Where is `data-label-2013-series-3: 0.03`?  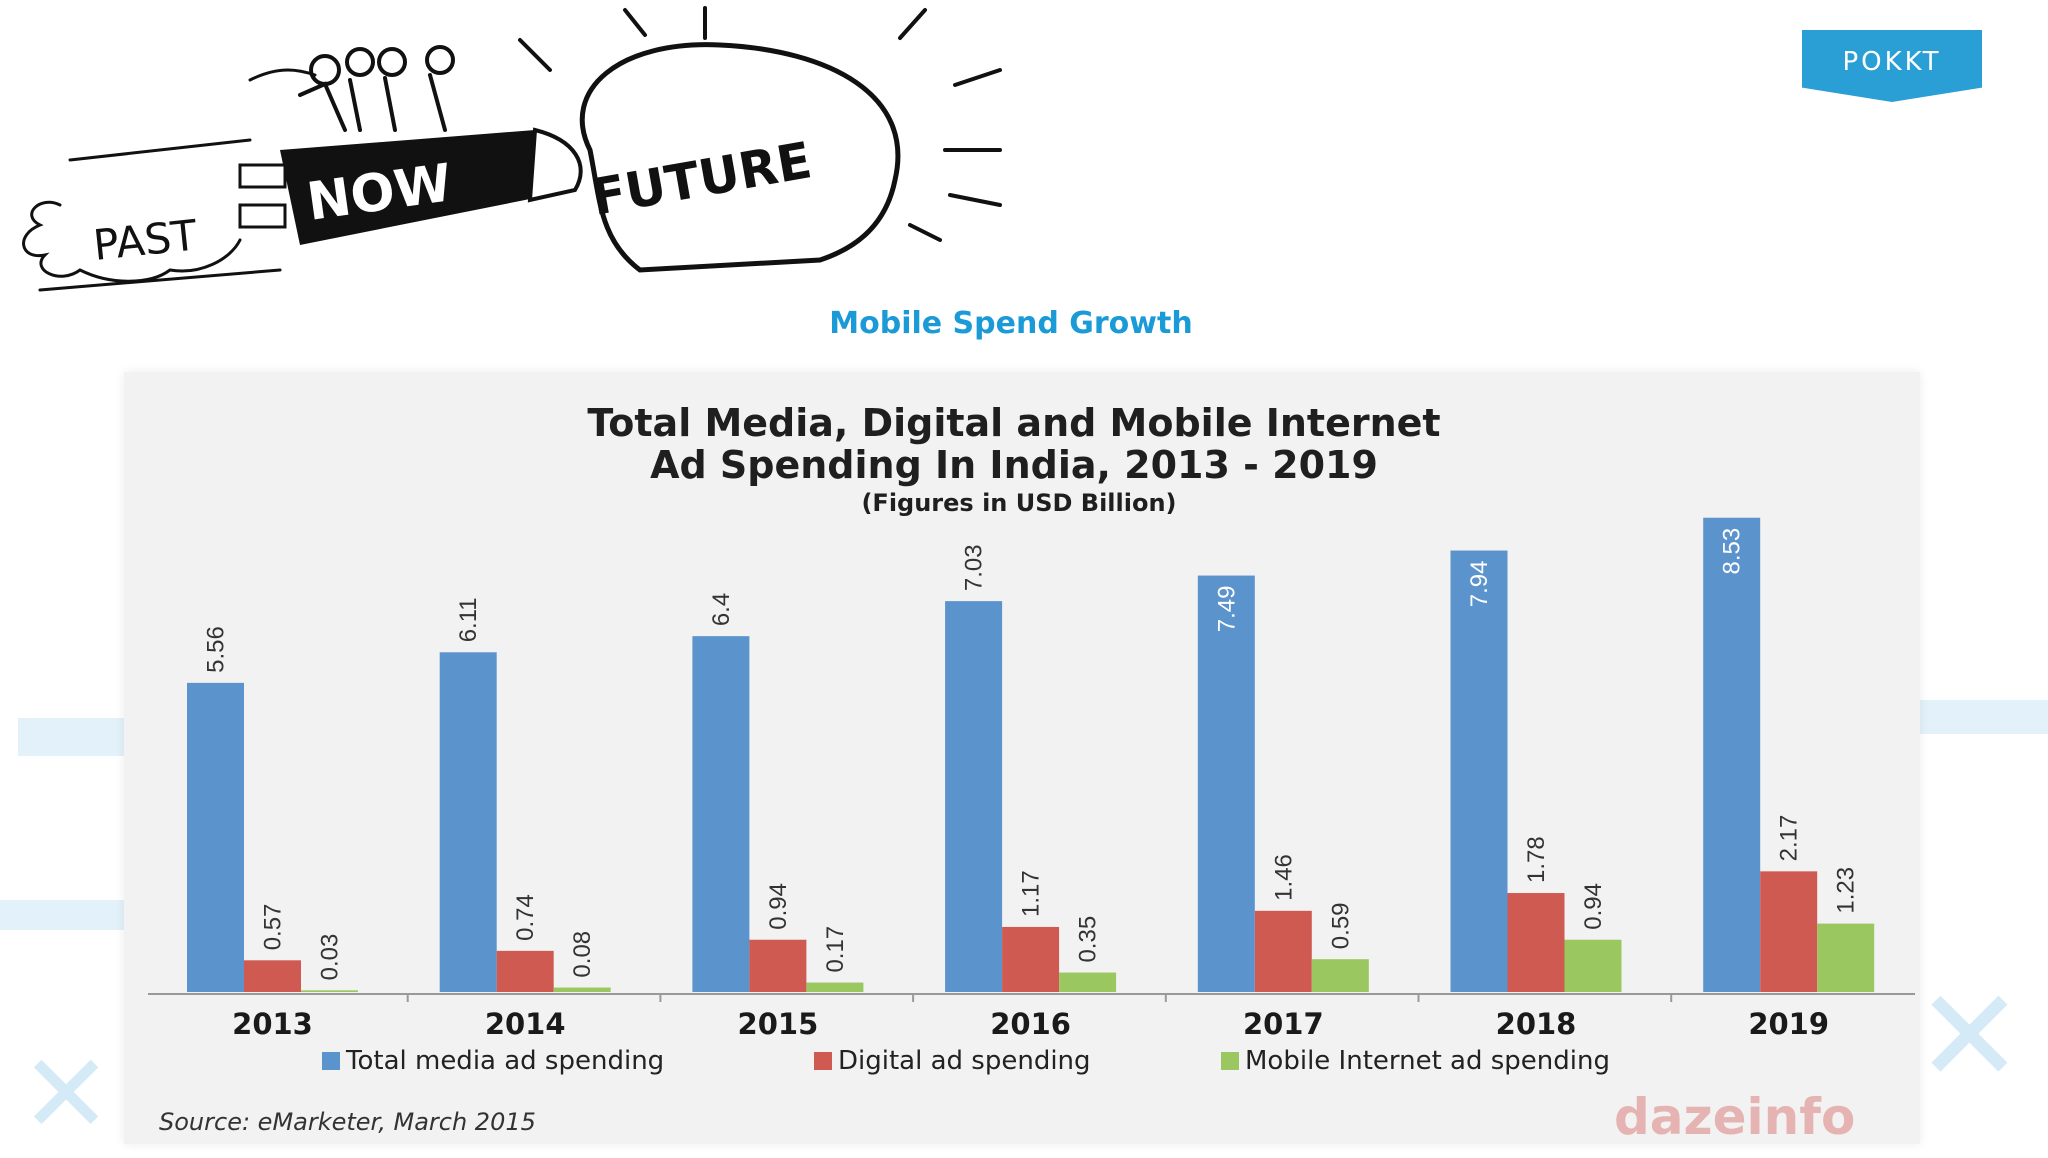
data-label-2013-series-3: 0.03 is located at coordinates (330, 957).